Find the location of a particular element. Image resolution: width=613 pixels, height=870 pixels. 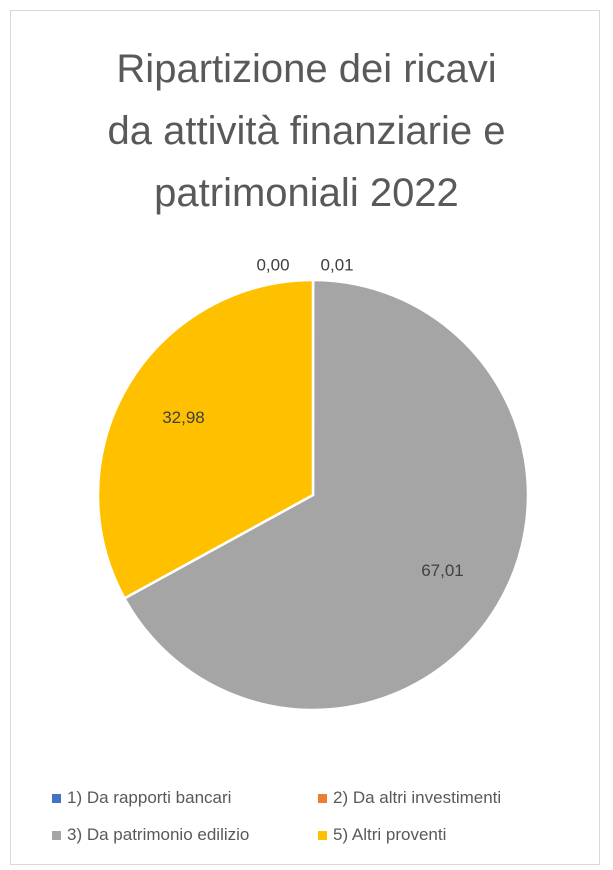

legend-label: 2) Da altri investimenti is located at coordinates (417, 797).